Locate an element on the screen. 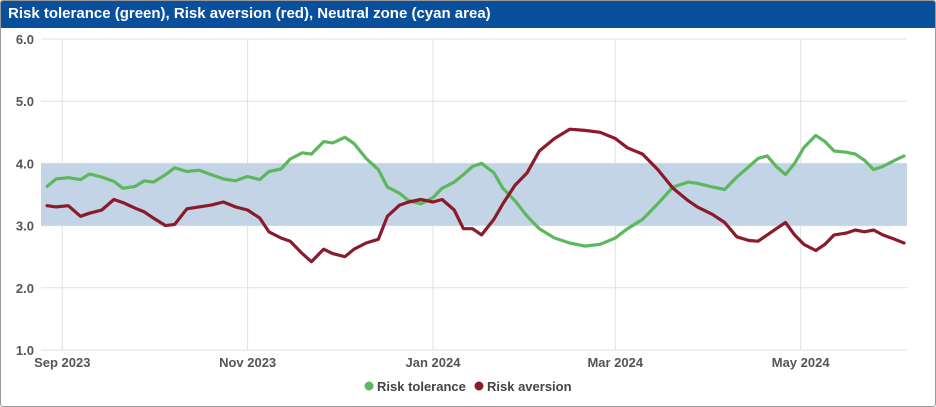 This screenshot has height=407, width=936. neutral-zone-band is located at coordinates (474, 194).